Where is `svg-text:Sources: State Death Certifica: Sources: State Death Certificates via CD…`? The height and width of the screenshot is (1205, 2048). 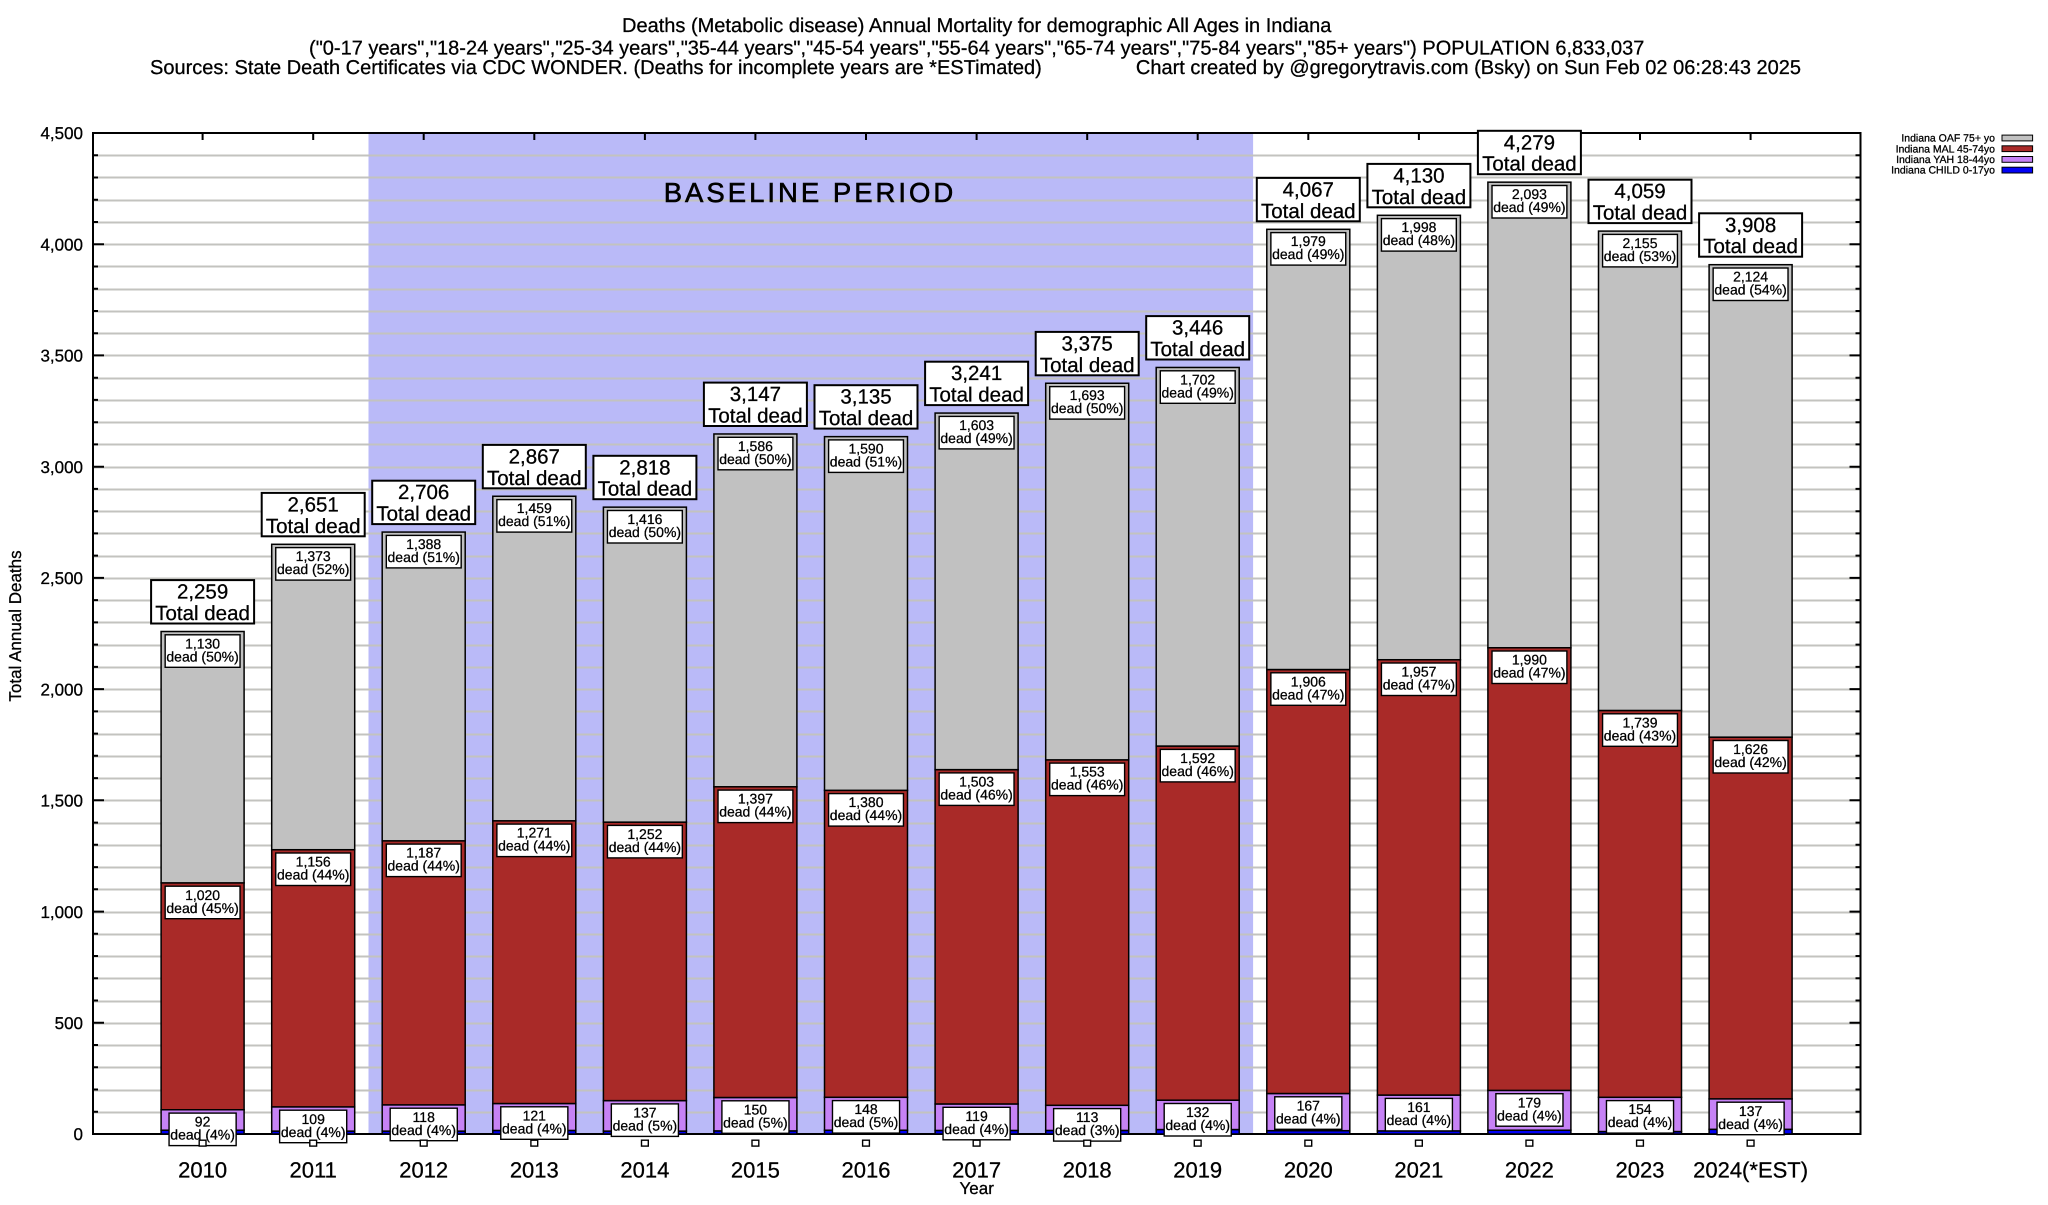
svg-text:Sources: State Death Certifica: Sources: State Death Certificates via CD… is located at coordinates (596, 68).